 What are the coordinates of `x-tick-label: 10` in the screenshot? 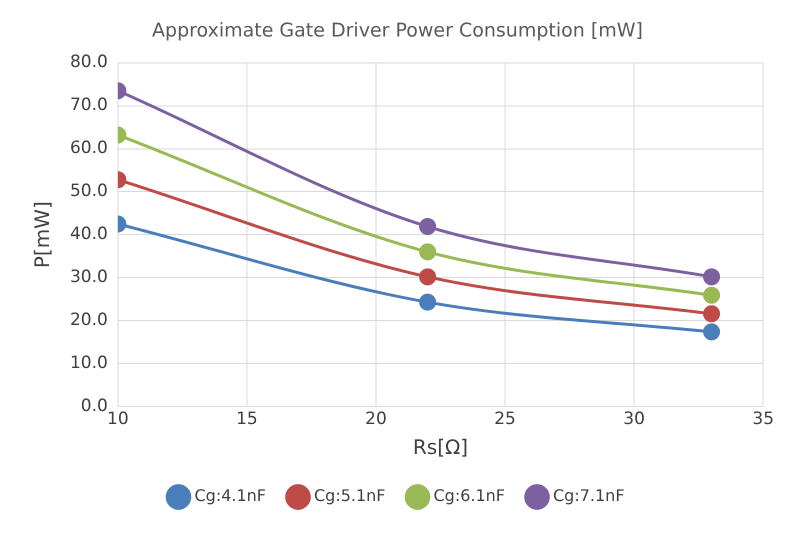 It's located at (118, 419).